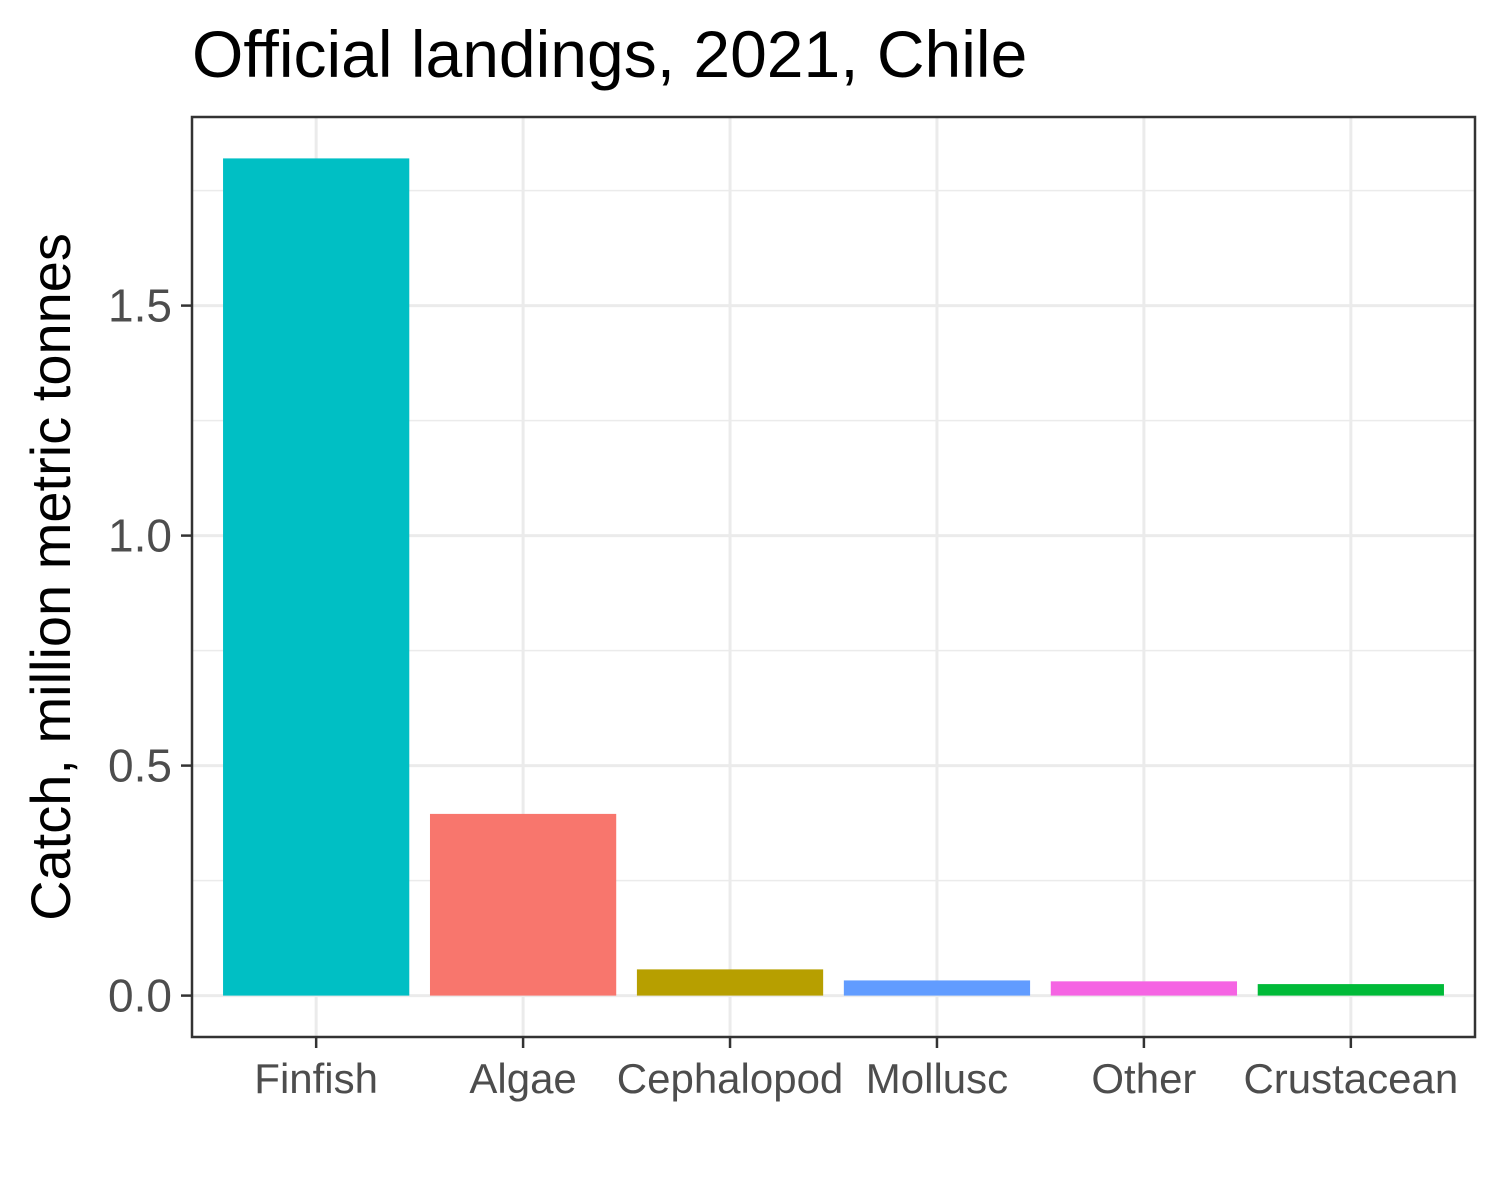 This screenshot has width=1500, height=1200. Describe the element at coordinates (1143, 1078) in the screenshot. I see `x-tick-label: Other` at that location.